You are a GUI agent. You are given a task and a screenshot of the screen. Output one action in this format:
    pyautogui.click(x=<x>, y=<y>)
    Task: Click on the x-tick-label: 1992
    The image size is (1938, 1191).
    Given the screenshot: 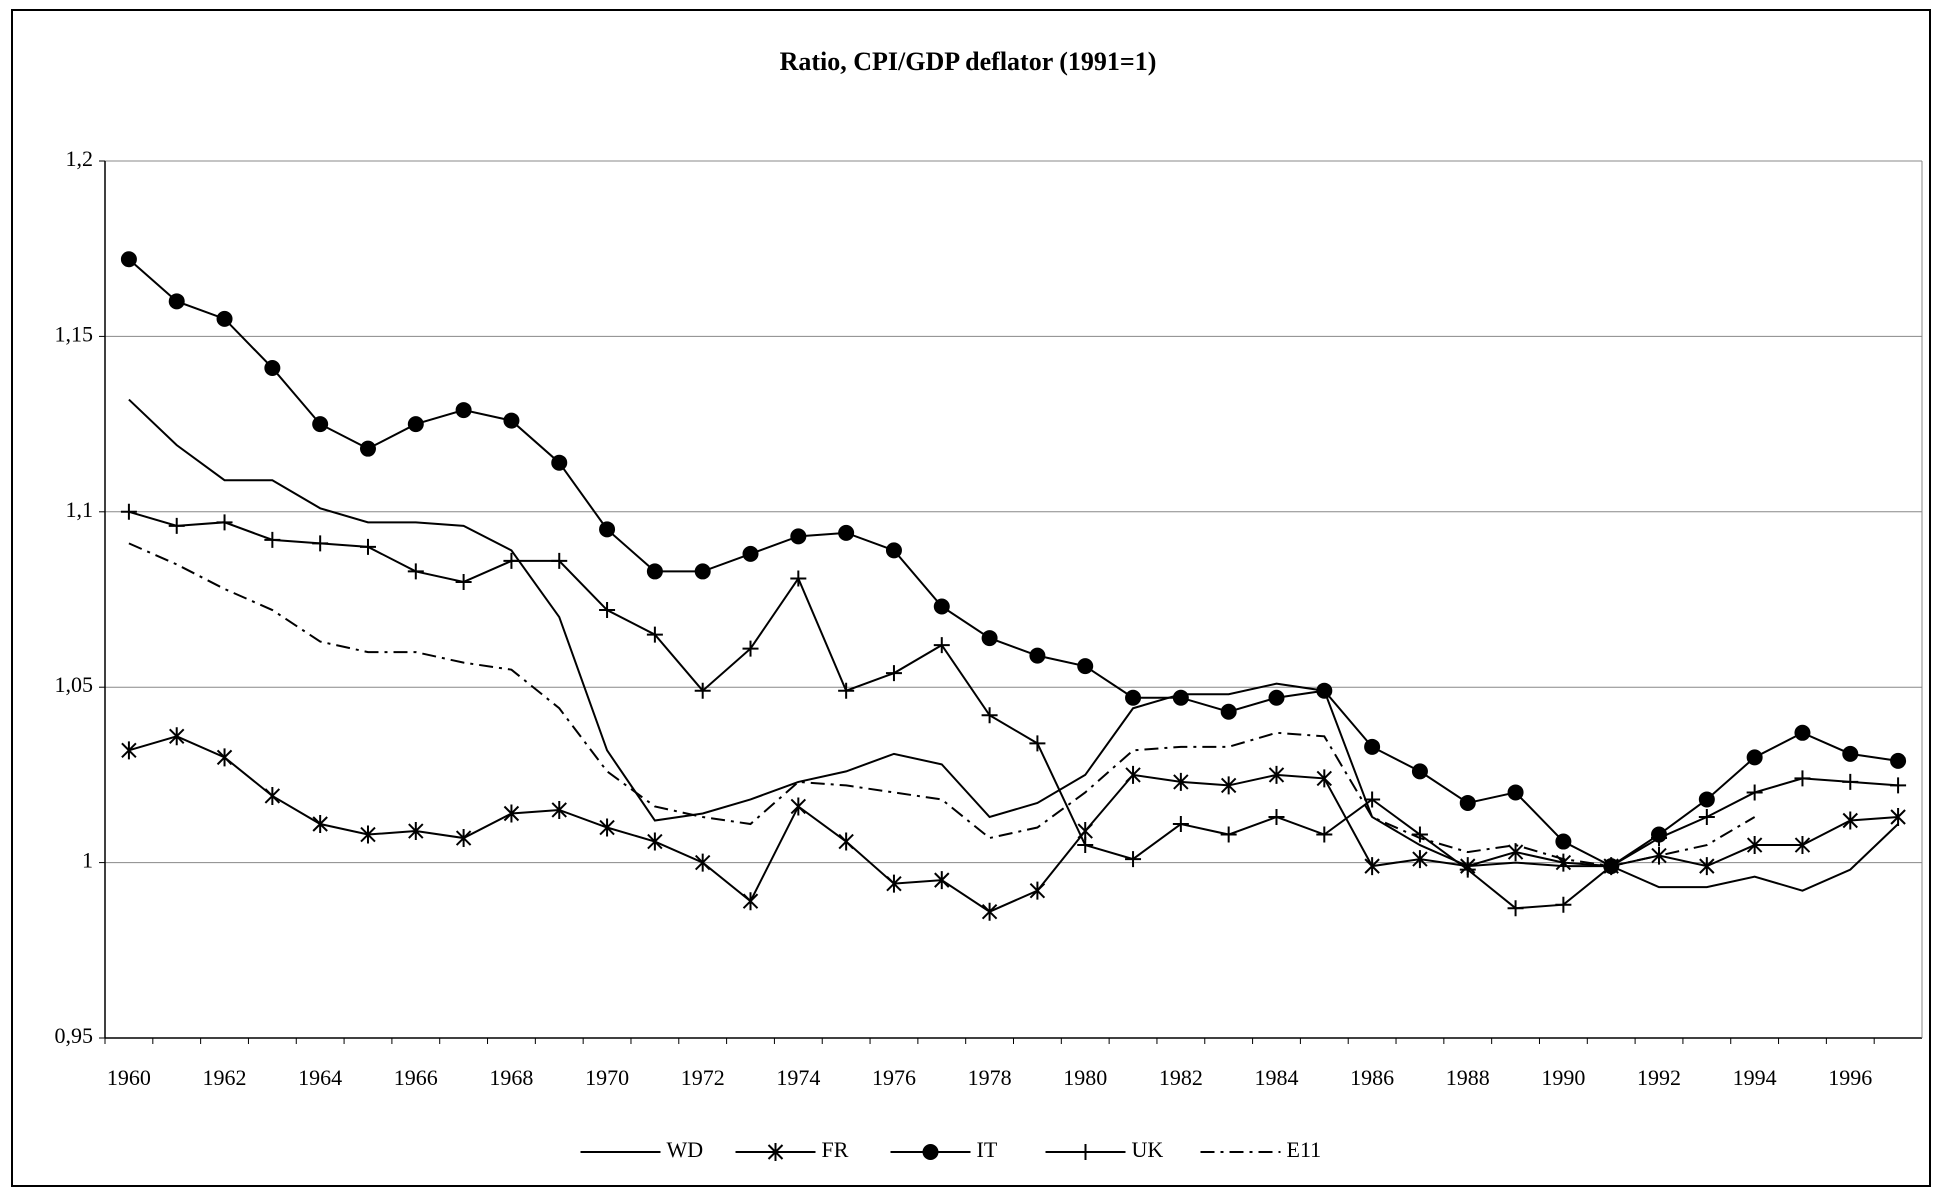 What is the action you would take?
    pyautogui.click(x=1659, y=1077)
    